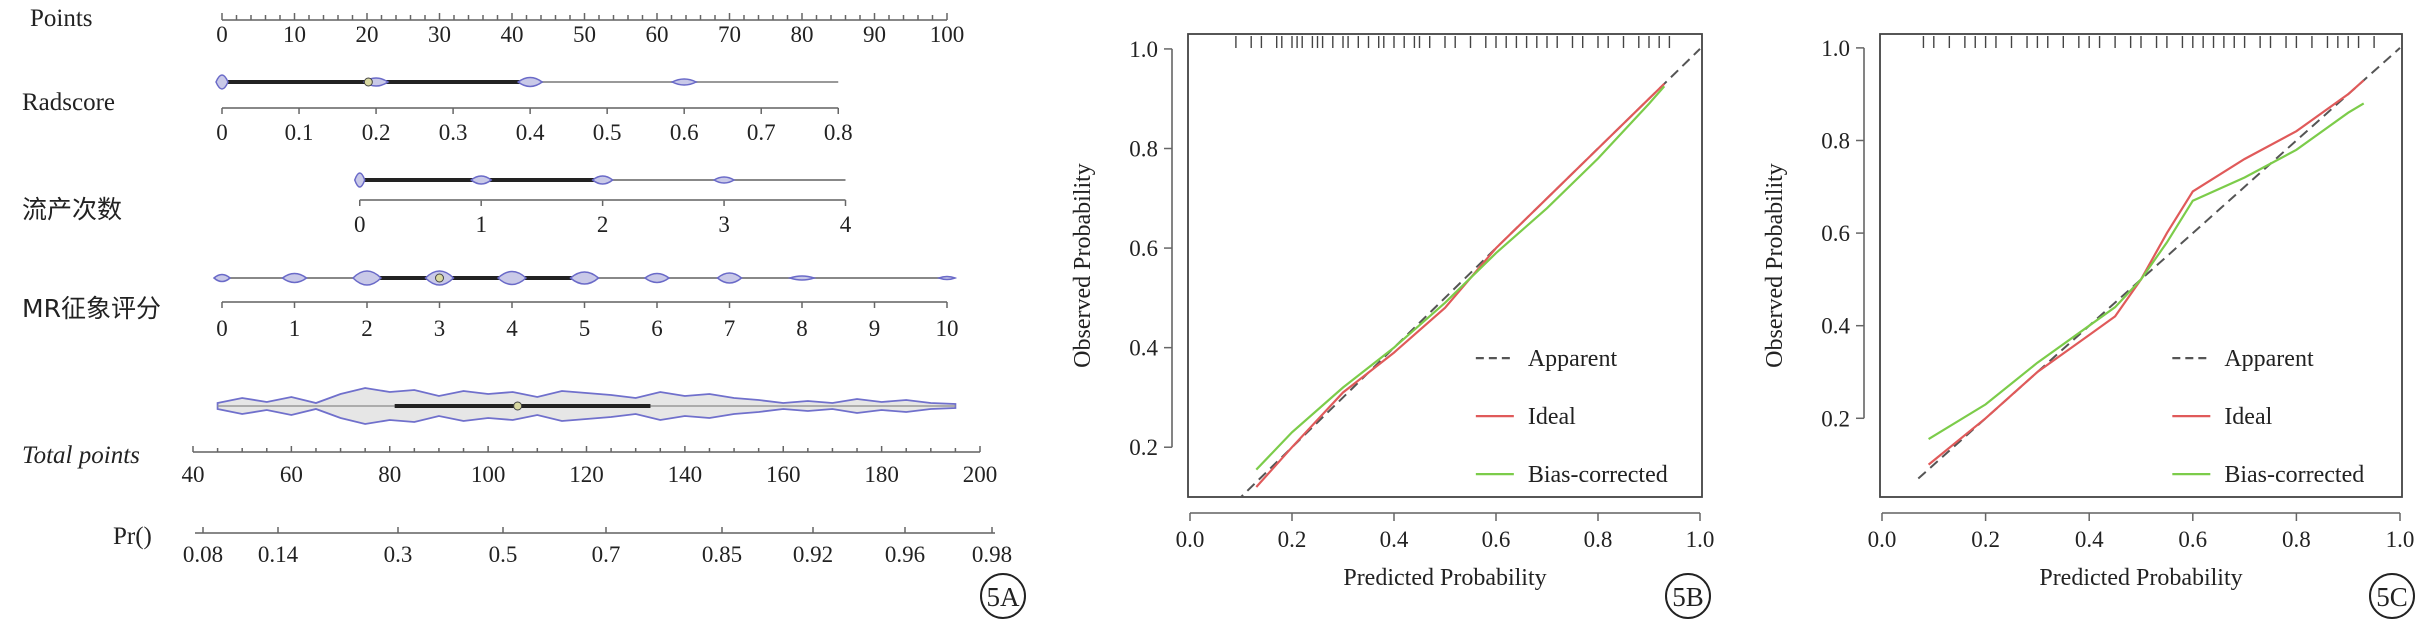 The width and height of the screenshot is (2425, 626). I want to click on tick-label-total: 180, so click(881, 474).